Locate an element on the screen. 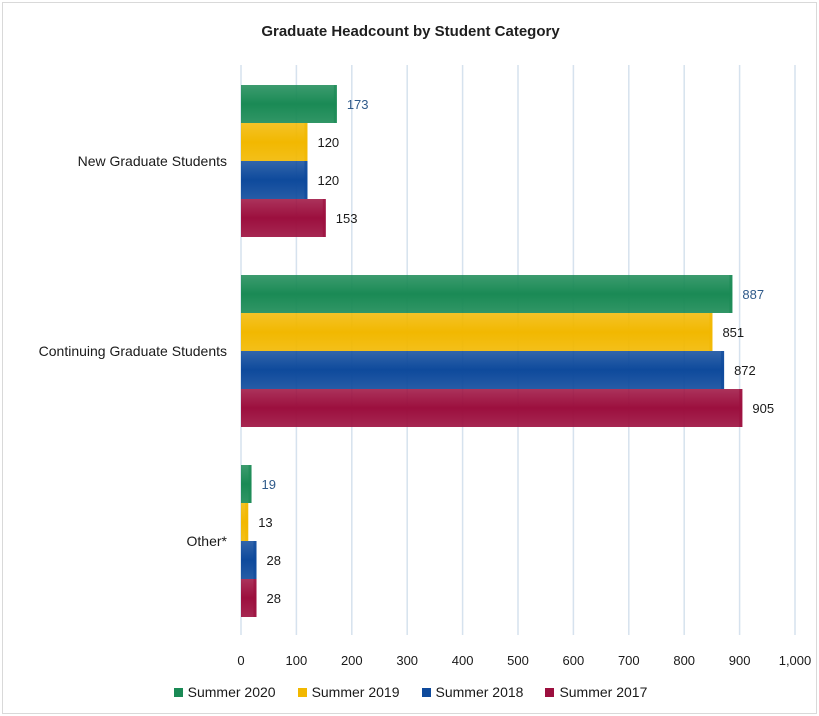 This screenshot has width=819, height=716. data-label: 19 is located at coordinates (269, 484).